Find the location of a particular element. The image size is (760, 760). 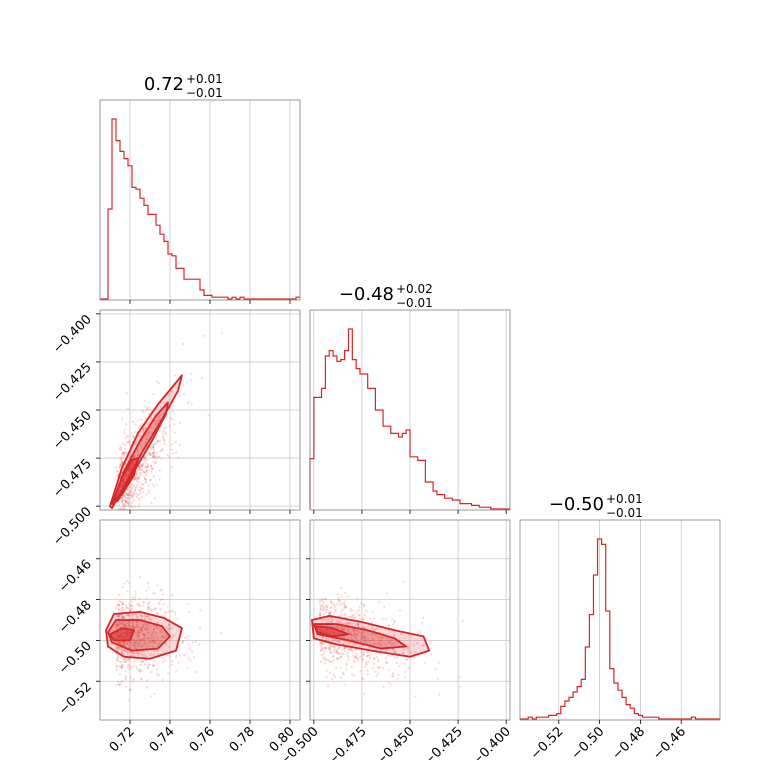

y-tick-label: −0.425 is located at coordinates (72, 382).